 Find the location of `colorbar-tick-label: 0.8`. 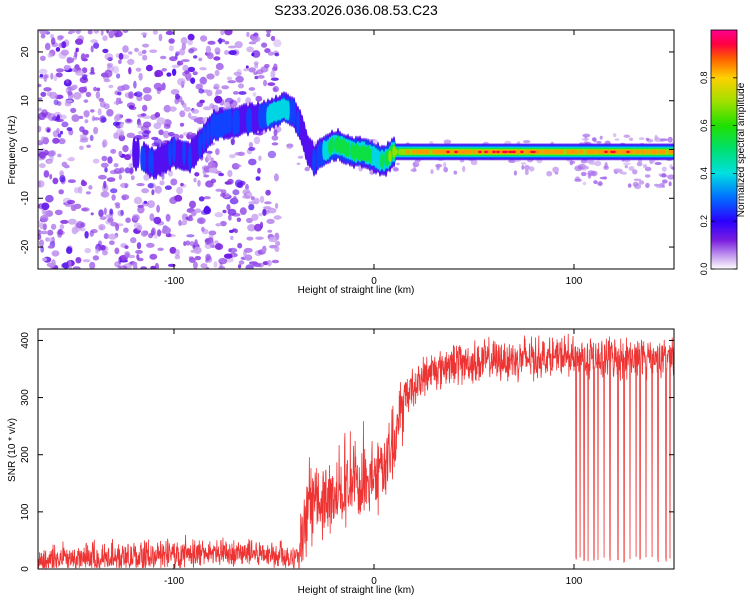

colorbar-tick-label: 0.8 is located at coordinates (704, 78).